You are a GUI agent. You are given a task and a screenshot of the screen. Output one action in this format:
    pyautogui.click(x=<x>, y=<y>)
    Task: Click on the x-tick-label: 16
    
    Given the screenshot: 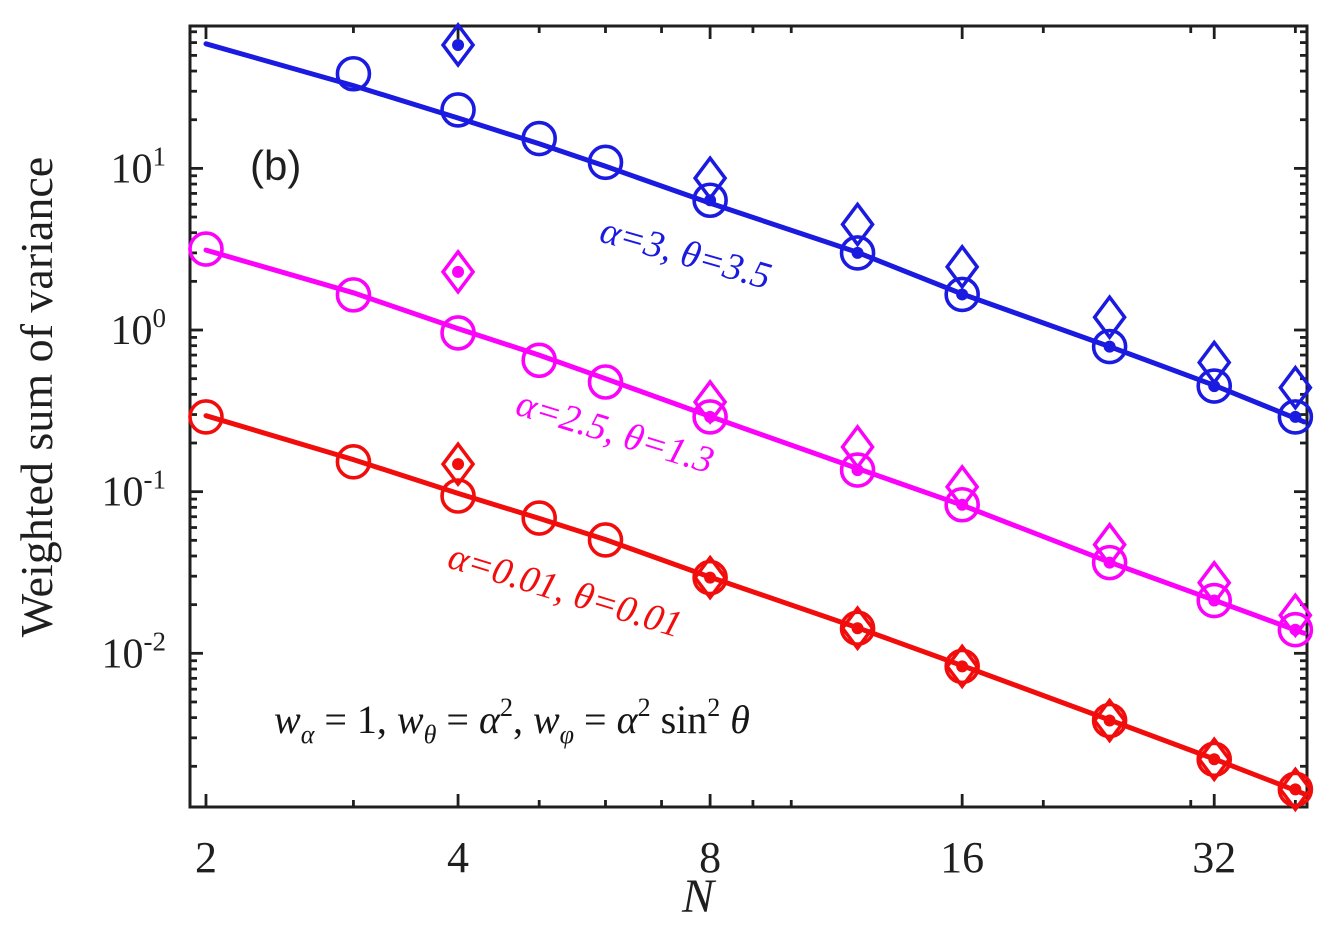 What is the action you would take?
    pyautogui.click(x=962, y=857)
    